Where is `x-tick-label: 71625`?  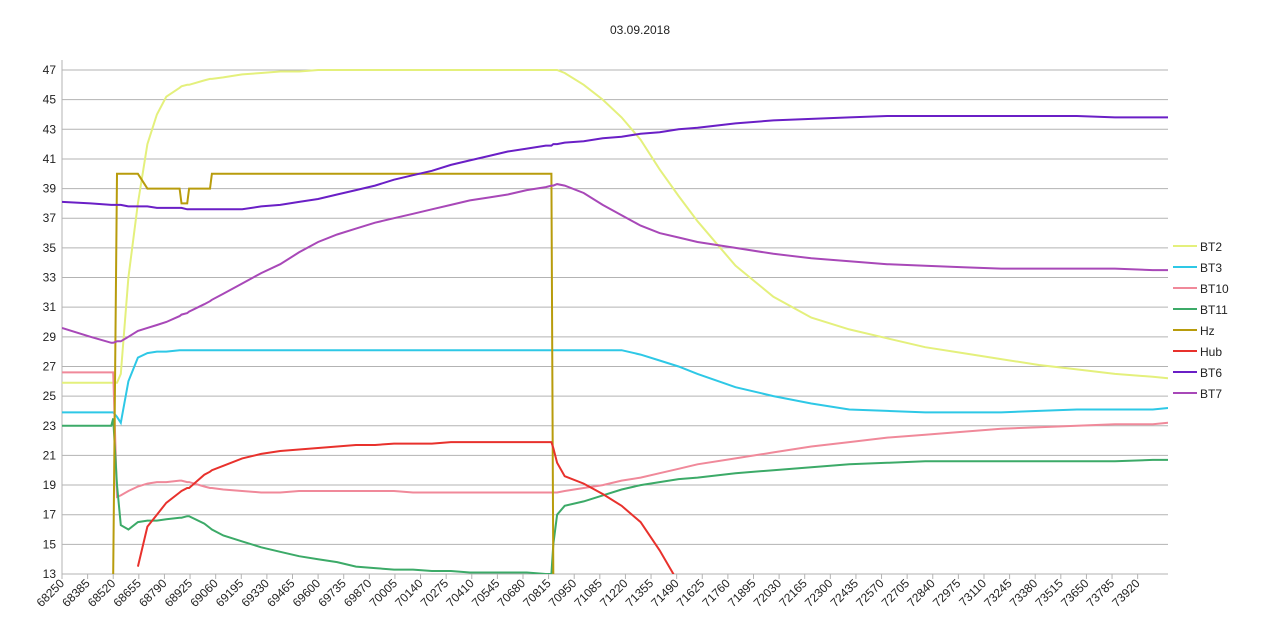
x-tick-label: 71625 is located at coordinates (691, 593).